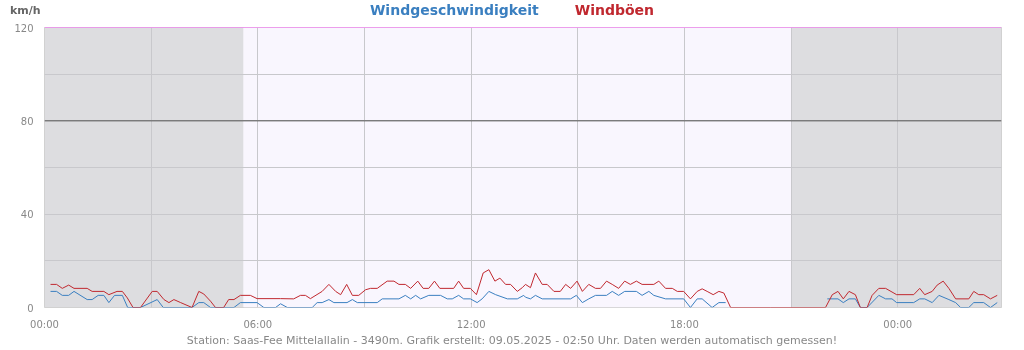 This screenshot has height=350, width=1024. Describe the element at coordinates (454, 10) in the screenshot. I see `text: Windgeschwindigkeit` at that location.